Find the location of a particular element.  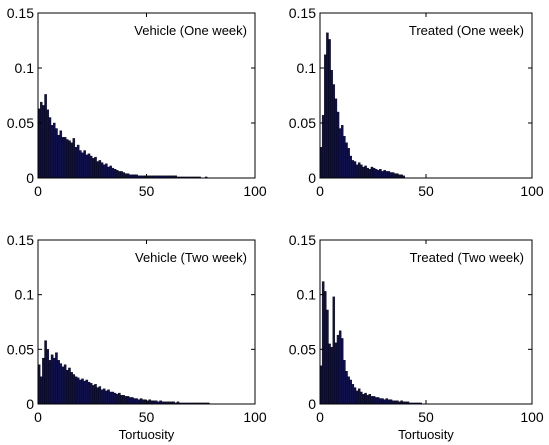

x-axis-label: Tortuosity is located at coordinates (147, 434).